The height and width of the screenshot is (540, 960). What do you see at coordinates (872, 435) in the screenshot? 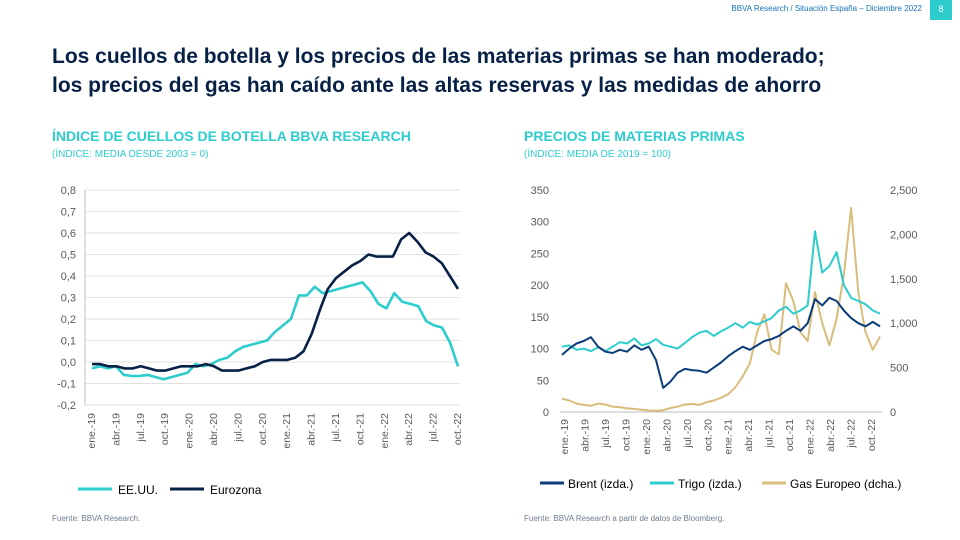
I see `right-x-tick-label: oct.-22` at bounding box center [872, 435].